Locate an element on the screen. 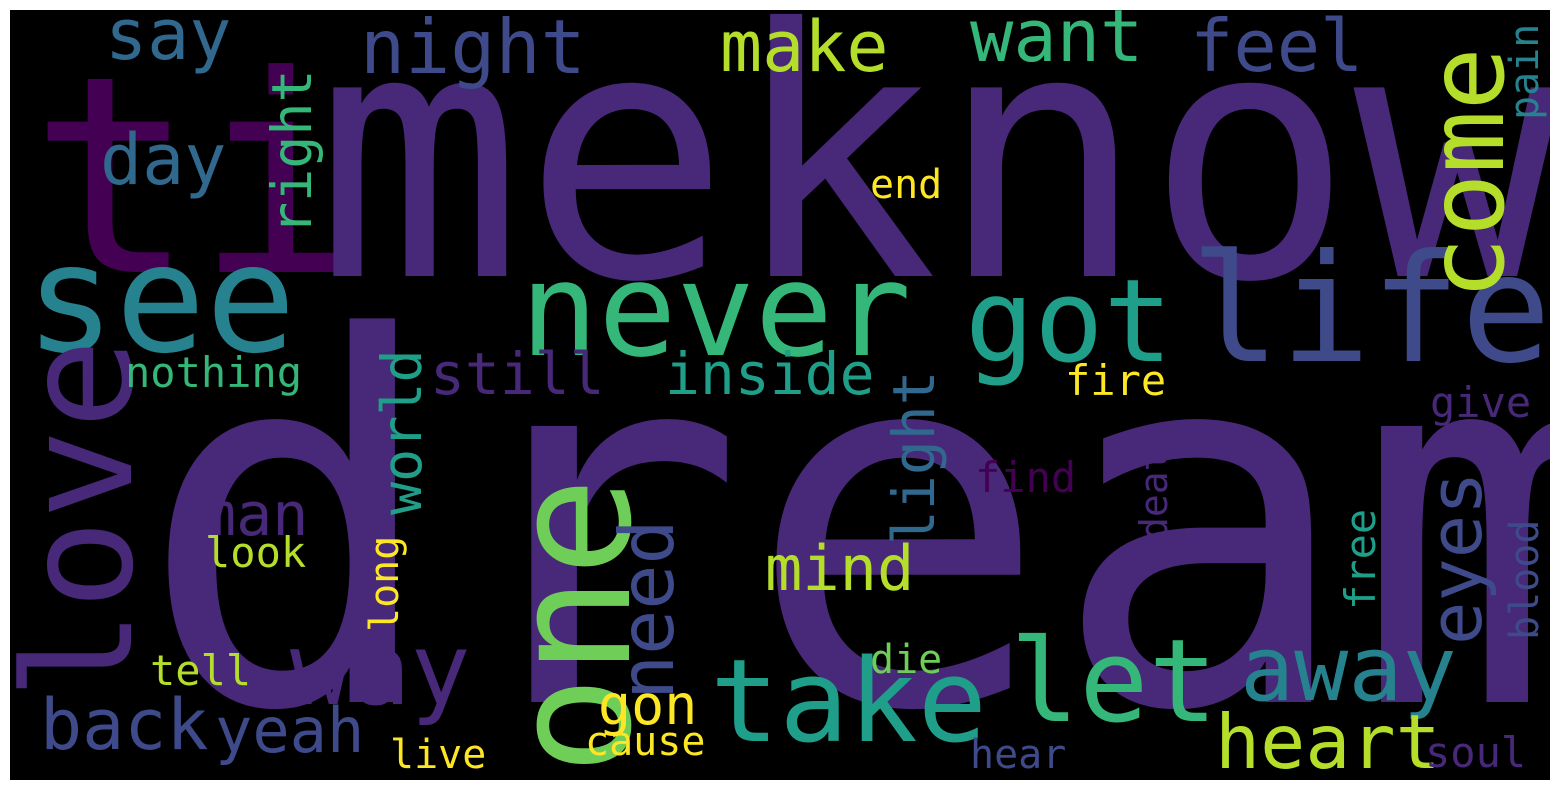 The image size is (1560, 790). word-tell: tell is located at coordinates (201, 670).